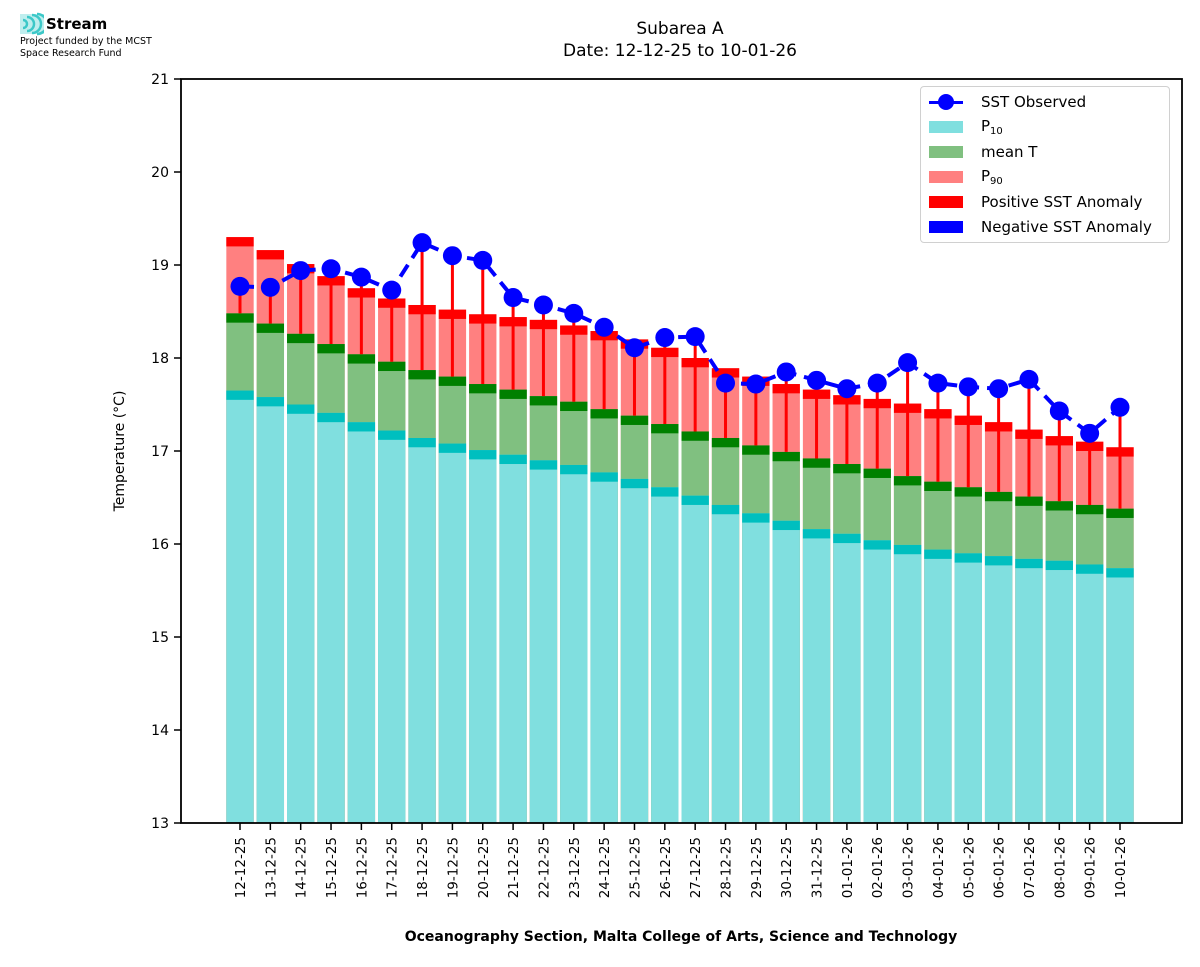 This screenshot has height=967, width=1200. What do you see at coordinates (160, 824) in the screenshot?
I see `y-tick-label: 13` at bounding box center [160, 824].